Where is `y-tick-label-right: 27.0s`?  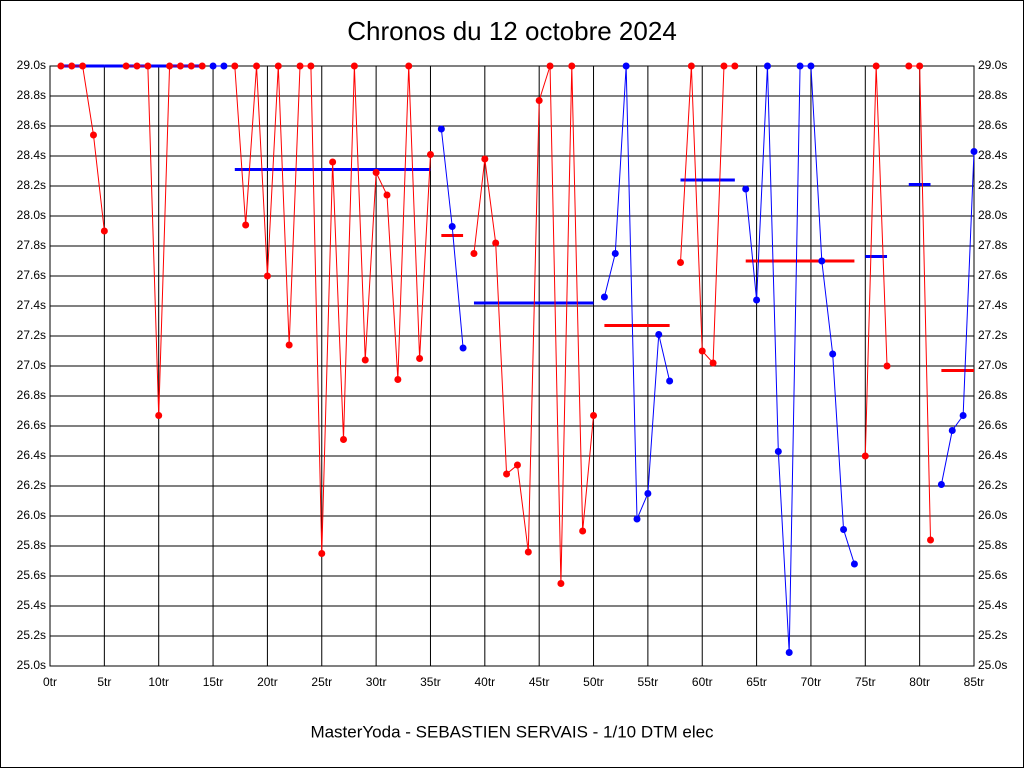 y-tick-label-right: 27.0s is located at coordinates (992, 365).